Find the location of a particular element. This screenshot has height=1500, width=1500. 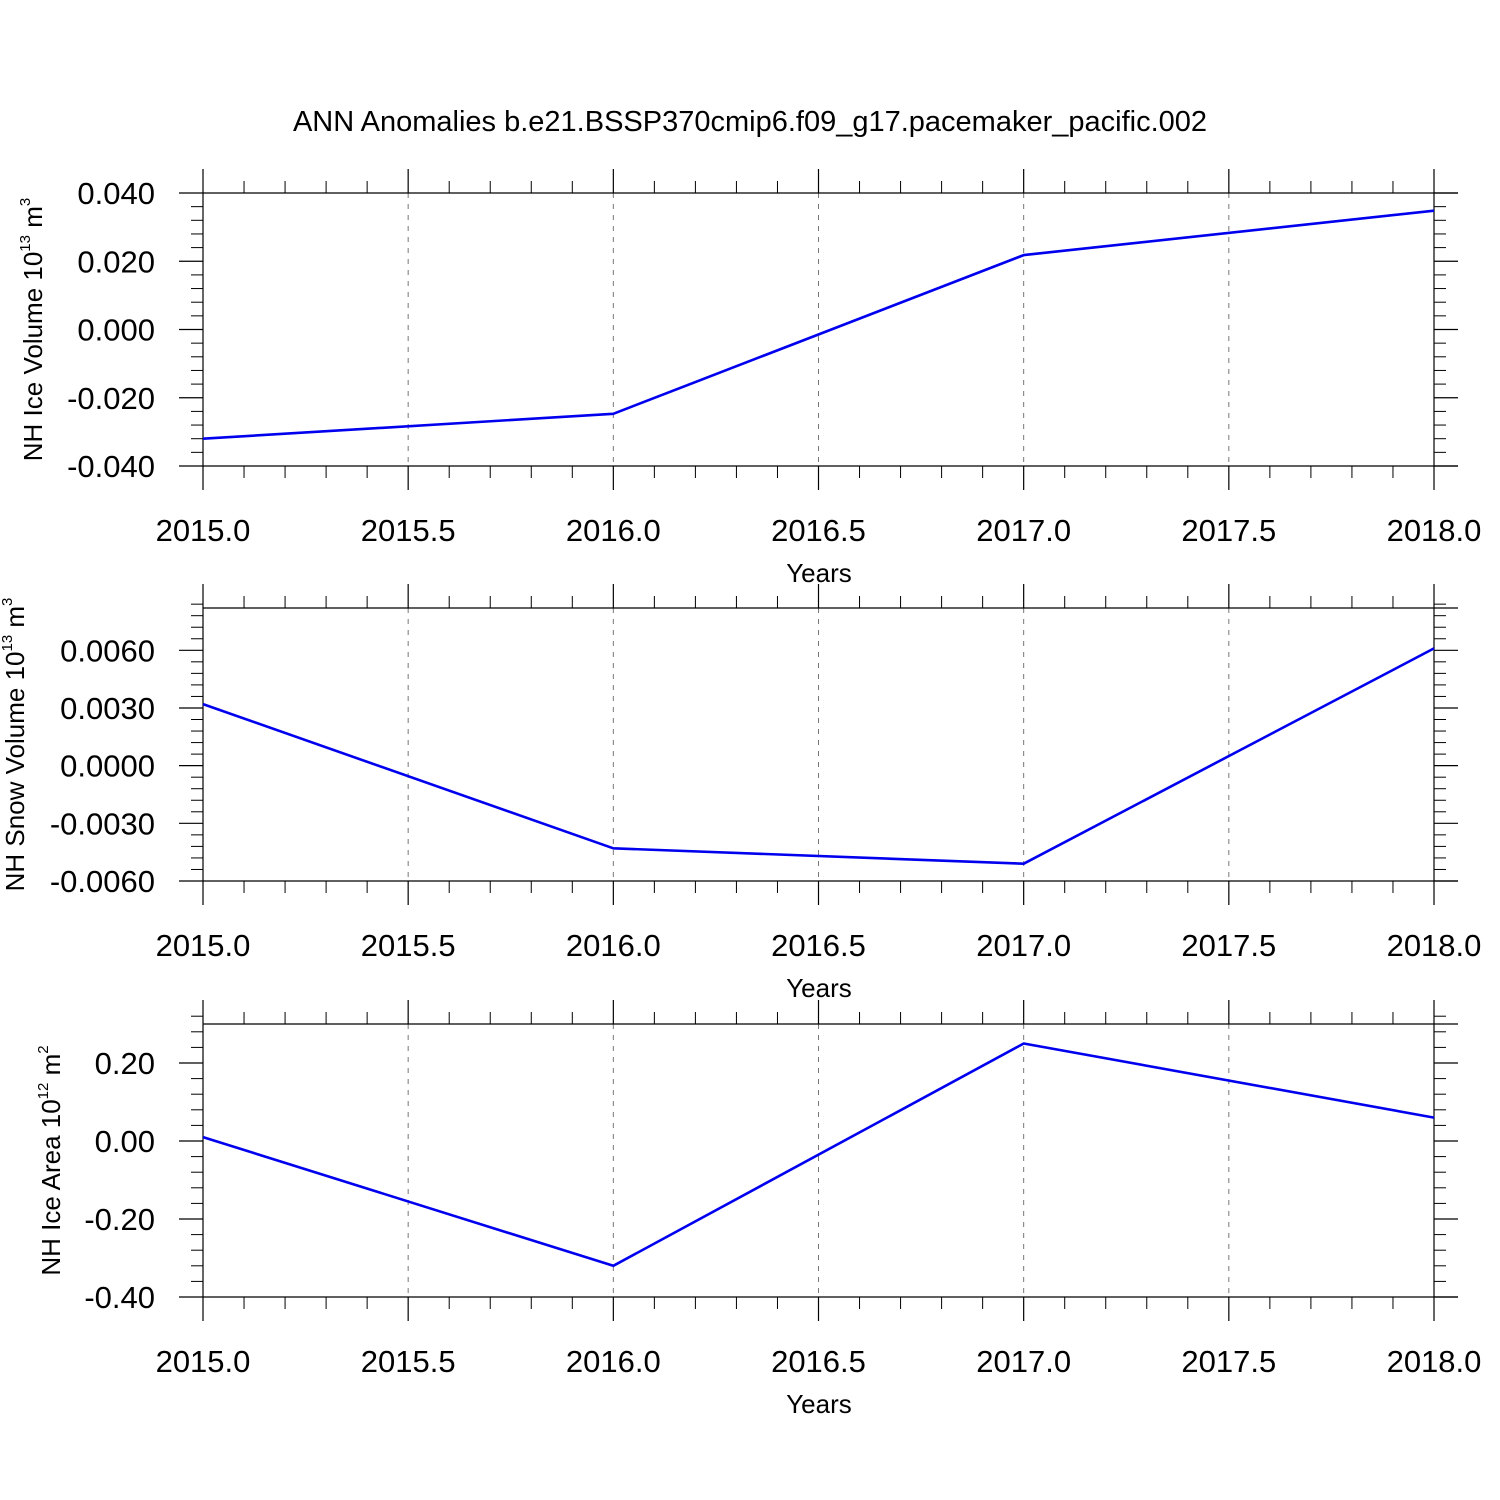

y-tick-label: 0.0000 is located at coordinates (107, 766).